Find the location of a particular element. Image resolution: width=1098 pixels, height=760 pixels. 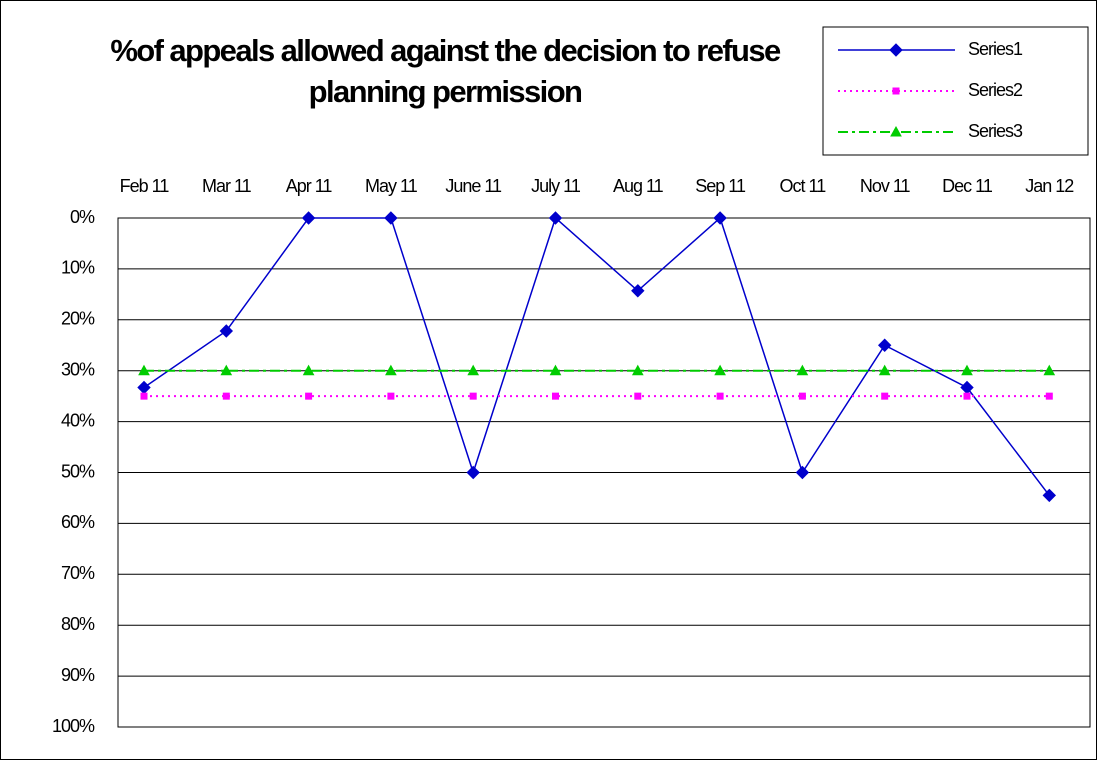

y-tick-label: 20% is located at coordinates (78, 319).